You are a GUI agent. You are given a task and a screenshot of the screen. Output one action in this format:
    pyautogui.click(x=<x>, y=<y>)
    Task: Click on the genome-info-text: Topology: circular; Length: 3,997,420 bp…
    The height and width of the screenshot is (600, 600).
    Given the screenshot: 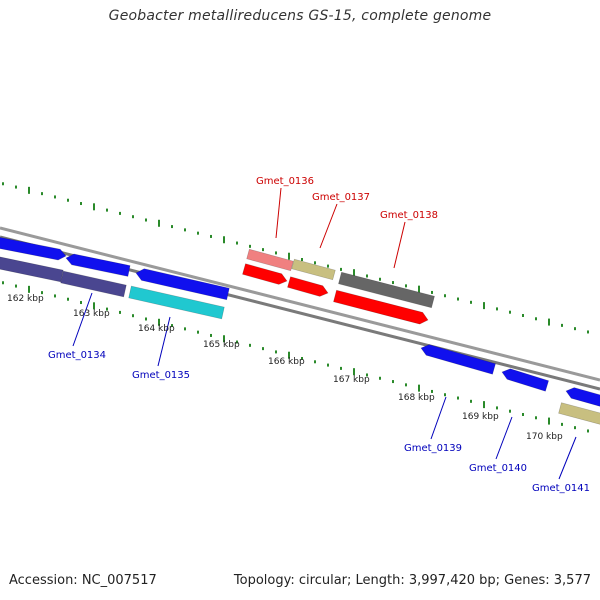 What is the action you would take?
    pyautogui.click(x=412, y=580)
    